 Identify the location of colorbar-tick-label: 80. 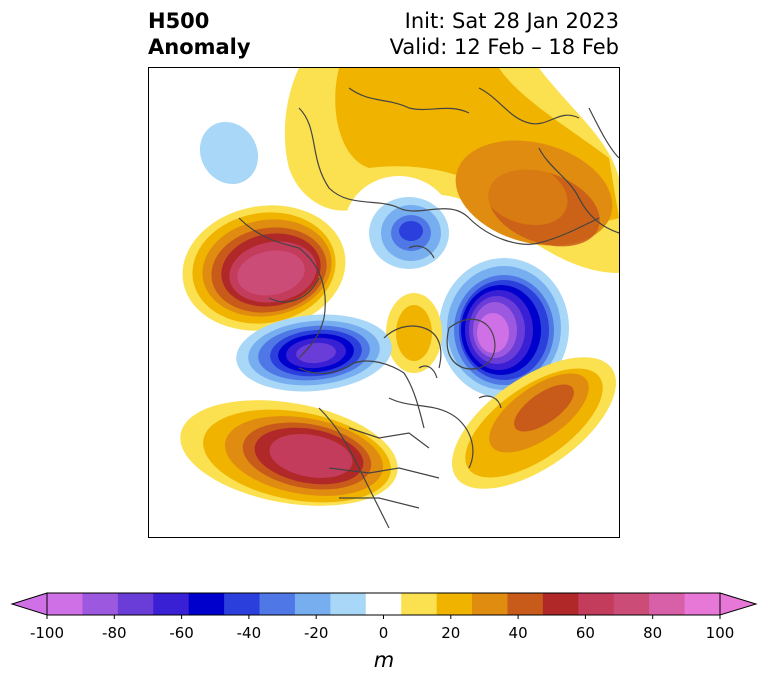
(653, 633).